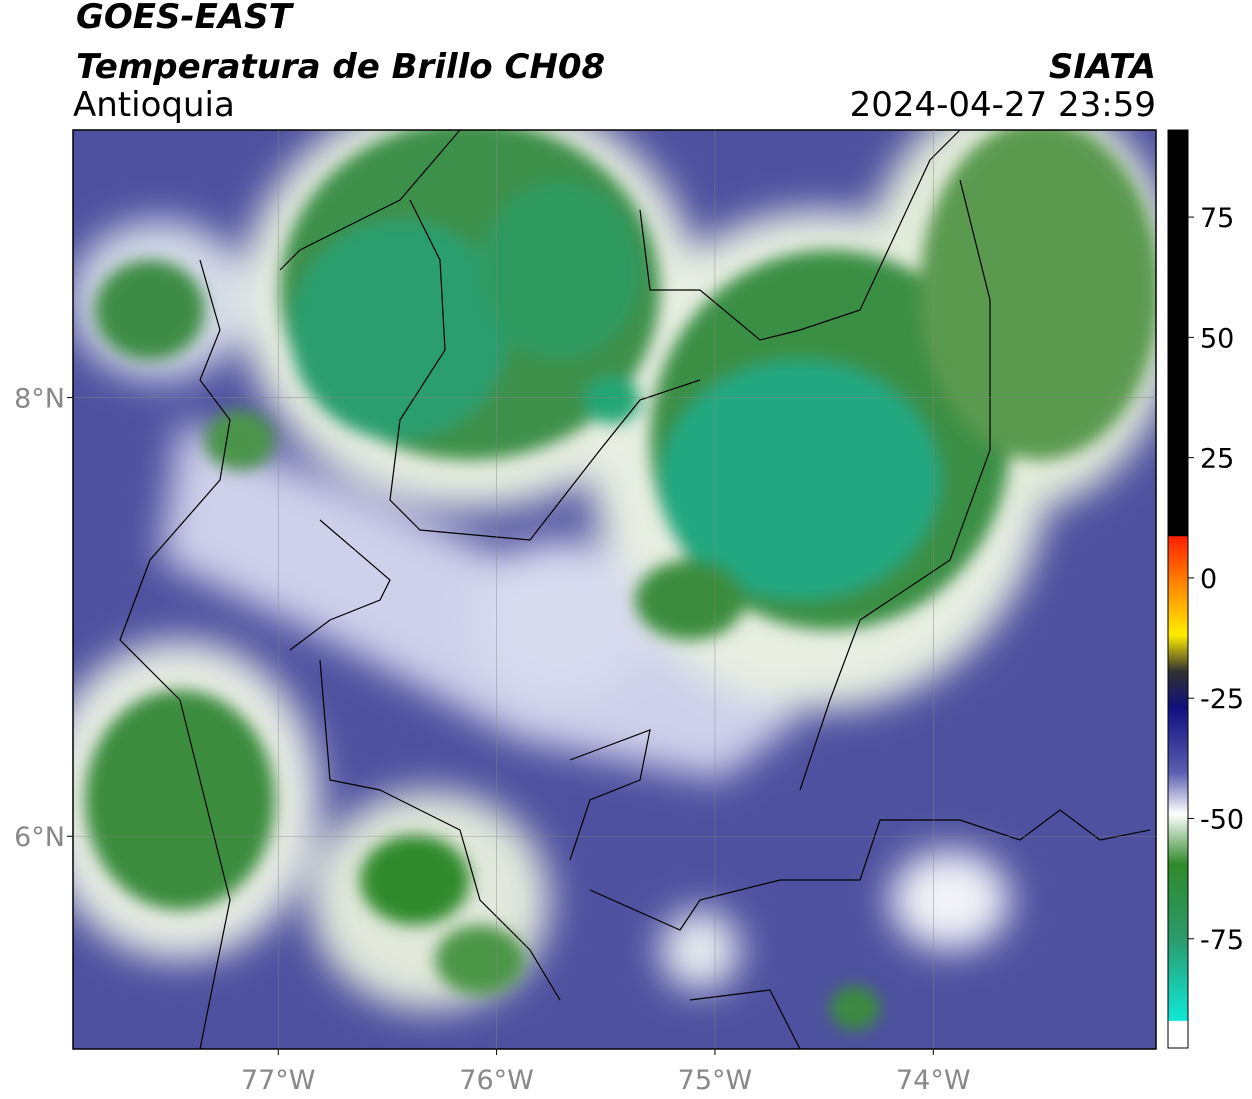 Image resolution: width=1252 pixels, height=1099 pixels. I want to click on y-tick-label: 6°N, so click(39, 837).